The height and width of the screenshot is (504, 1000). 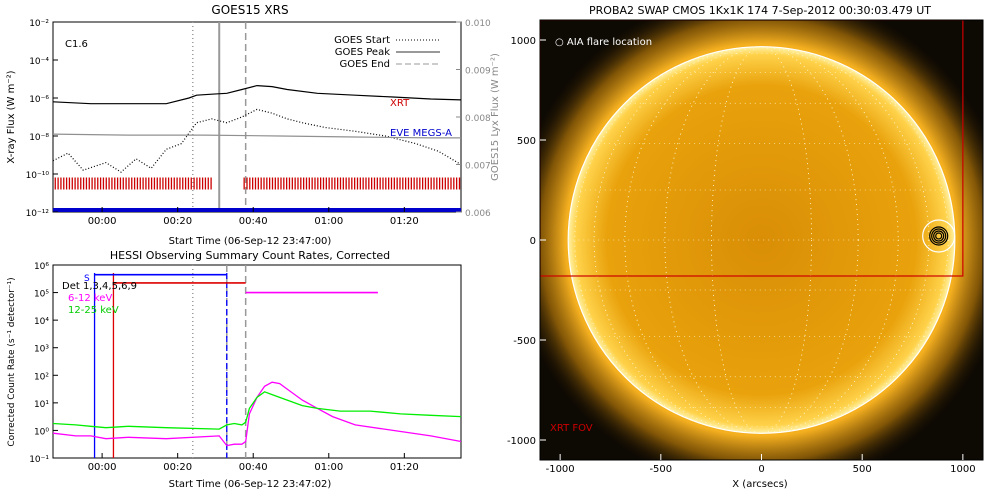 What do you see at coordinates (250, 241) in the screenshot?
I see `goes-xlabel: Start Time (06-Sep-12 23:47:00)` at bounding box center [250, 241].